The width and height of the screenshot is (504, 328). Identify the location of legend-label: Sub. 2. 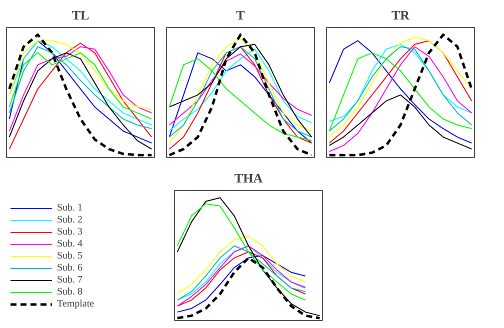
(70, 219).